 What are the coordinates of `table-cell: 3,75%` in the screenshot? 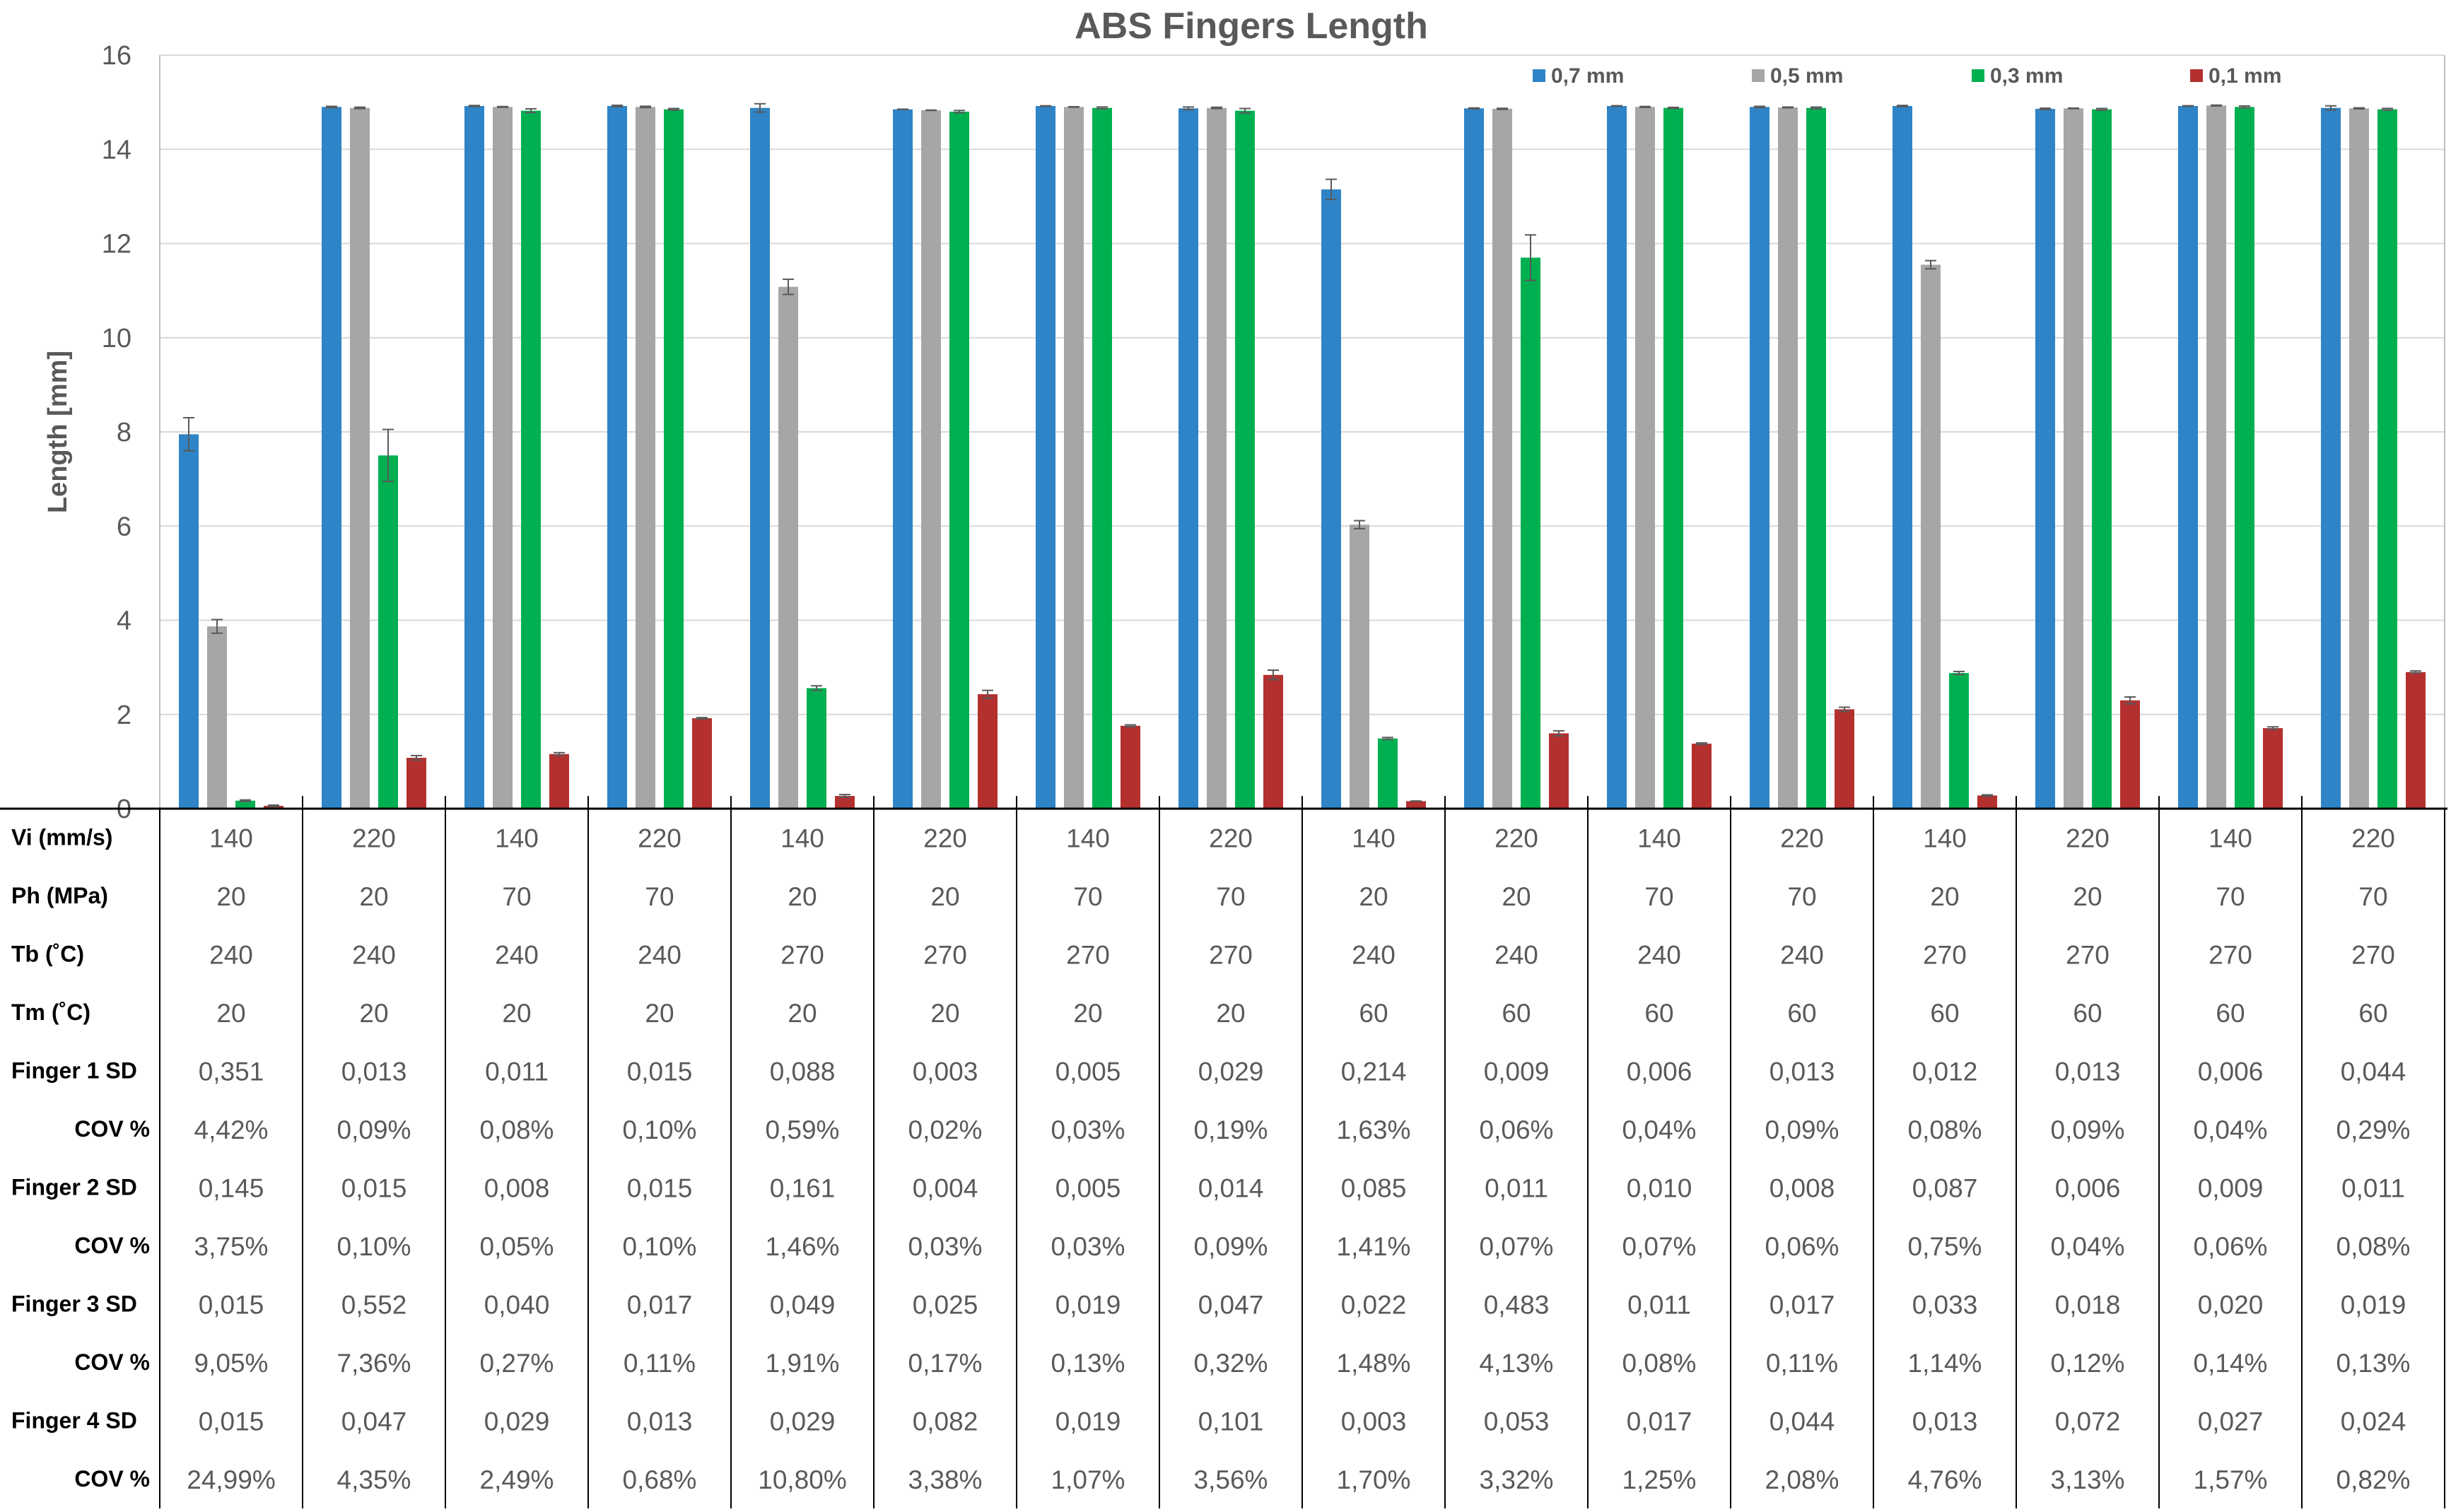 It's located at (231, 1246).